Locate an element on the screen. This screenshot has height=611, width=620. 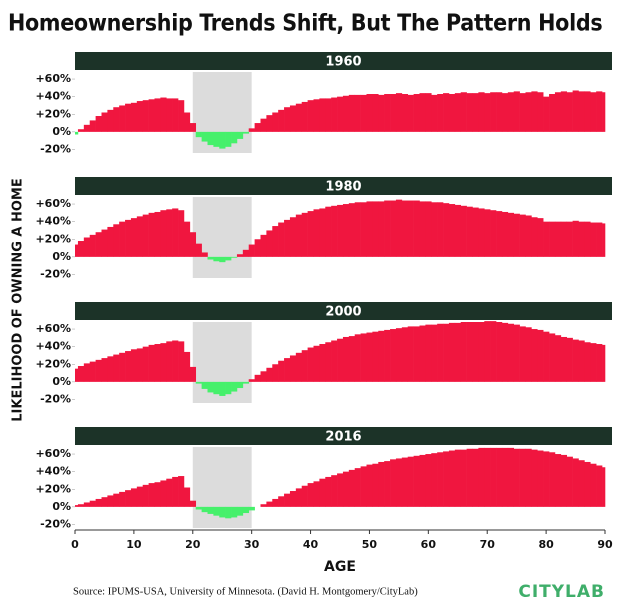
x-tick-label: 60 is located at coordinates (429, 544).